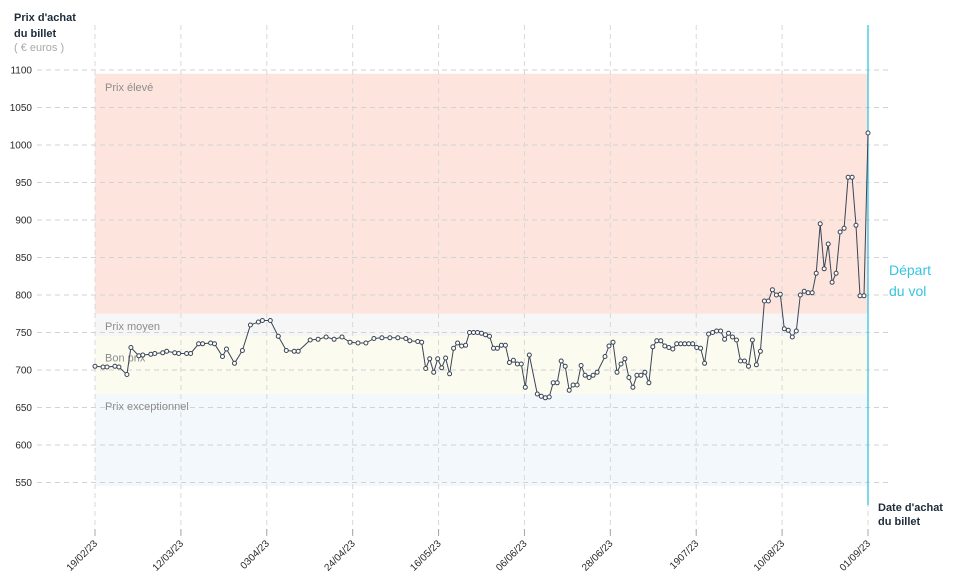 The height and width of the screenshot is (585, 958). What do you see at coordinates (23, 333) in the screenshot?
I see `y-tick-label: 750` at bounding box center [23, 333].